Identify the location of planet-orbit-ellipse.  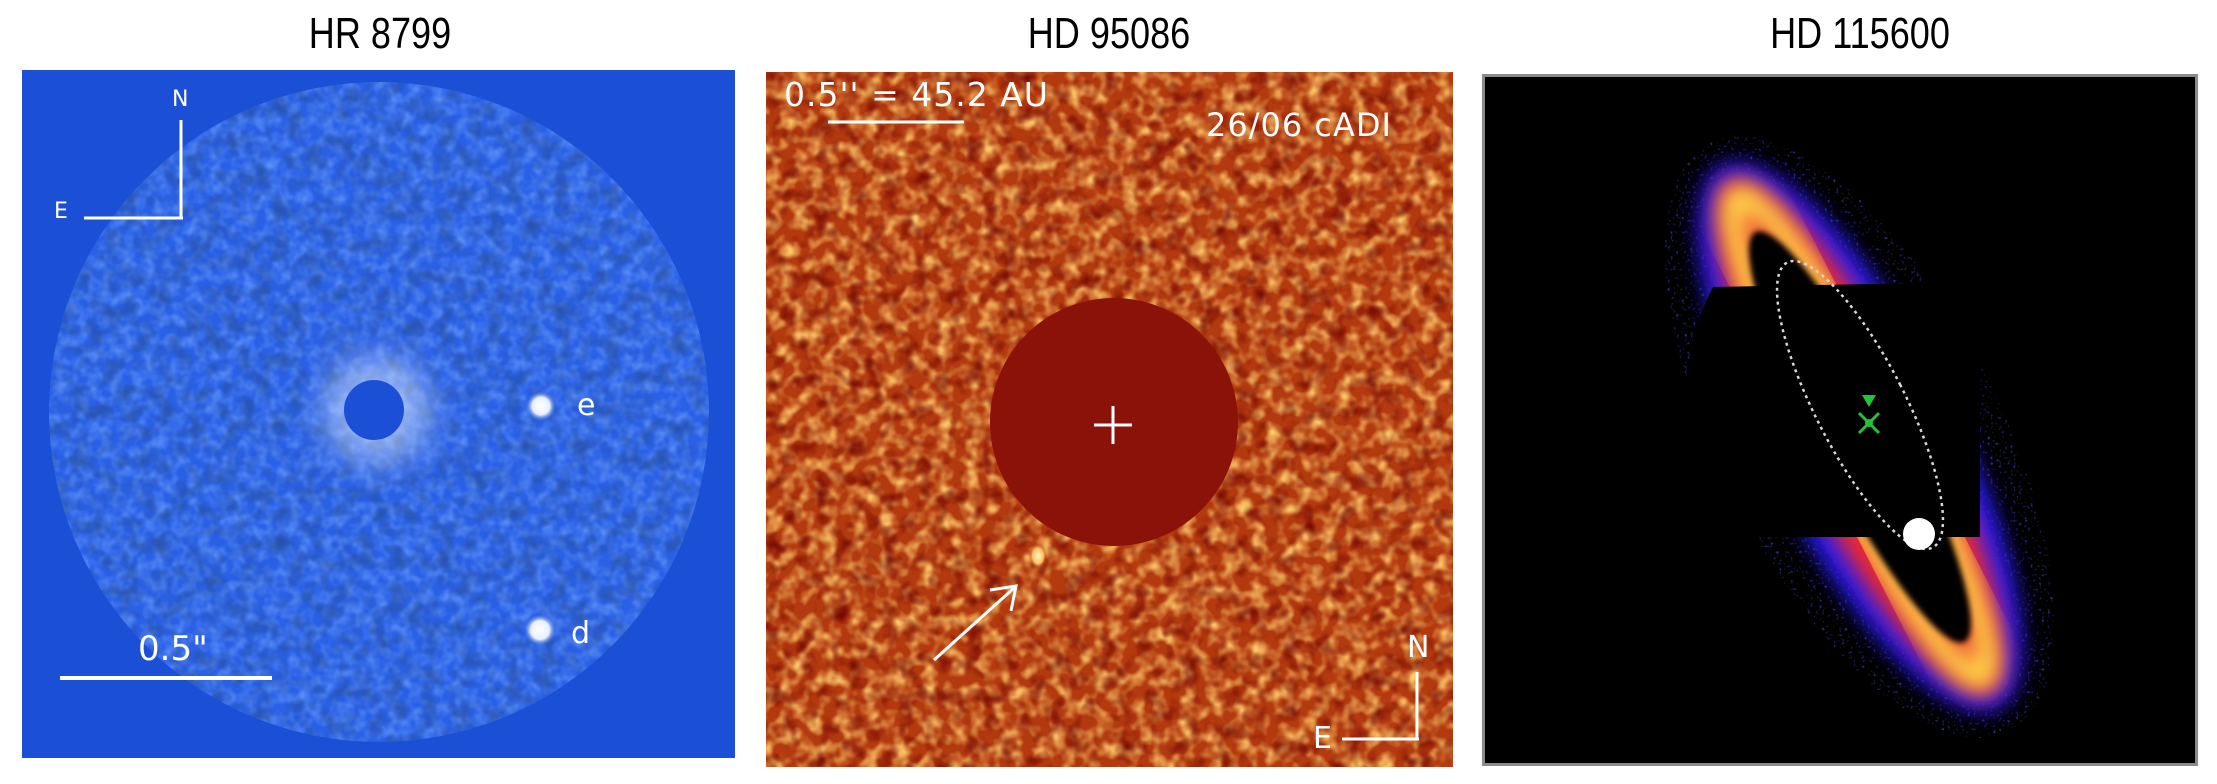
(1860, 405).